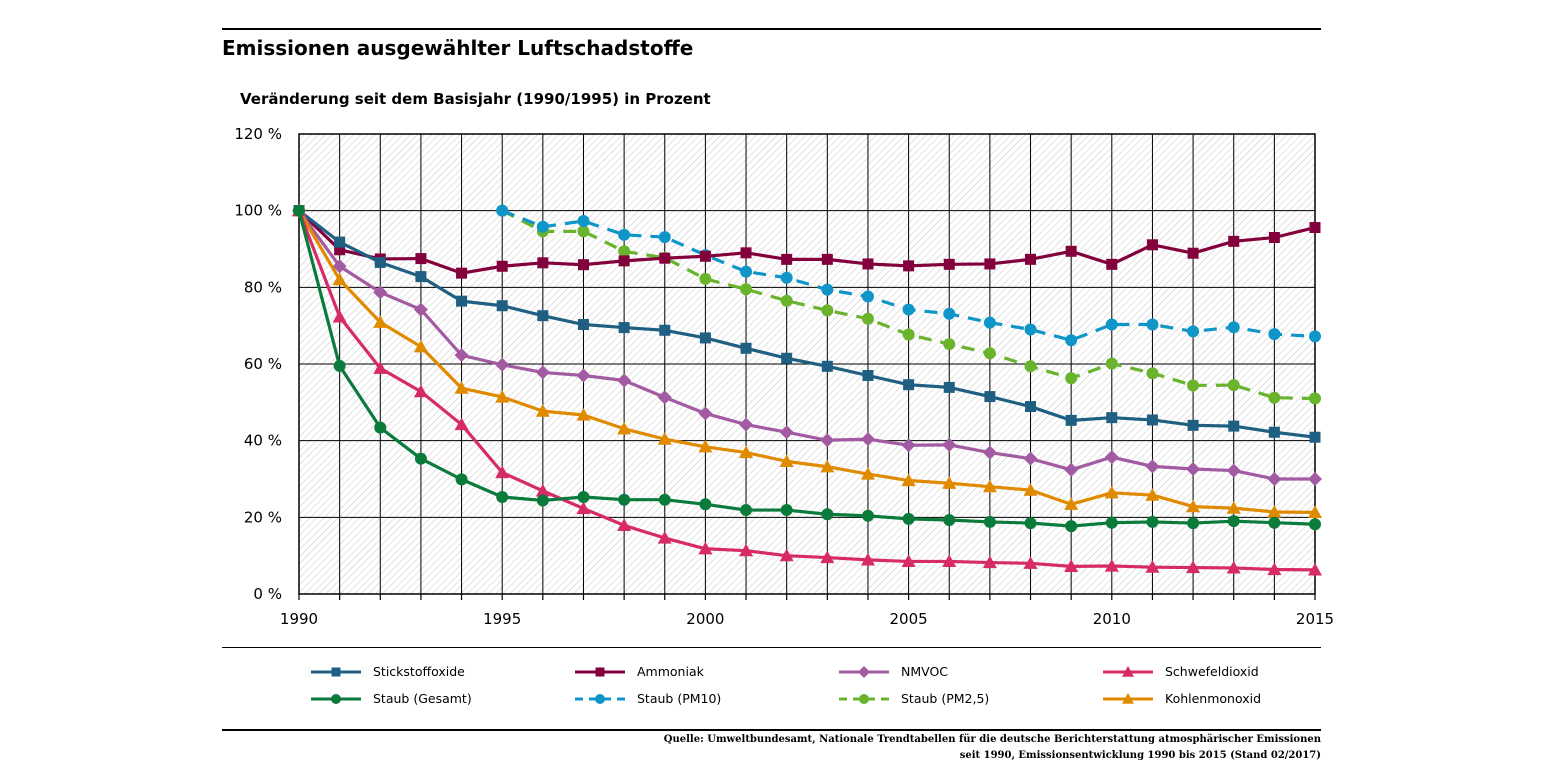 This screenshot has width=1545, height=775. What do you see at coordinates (771, 730) in the screenshot?
I see `bottom-rule` at bounding box center [771, 730].